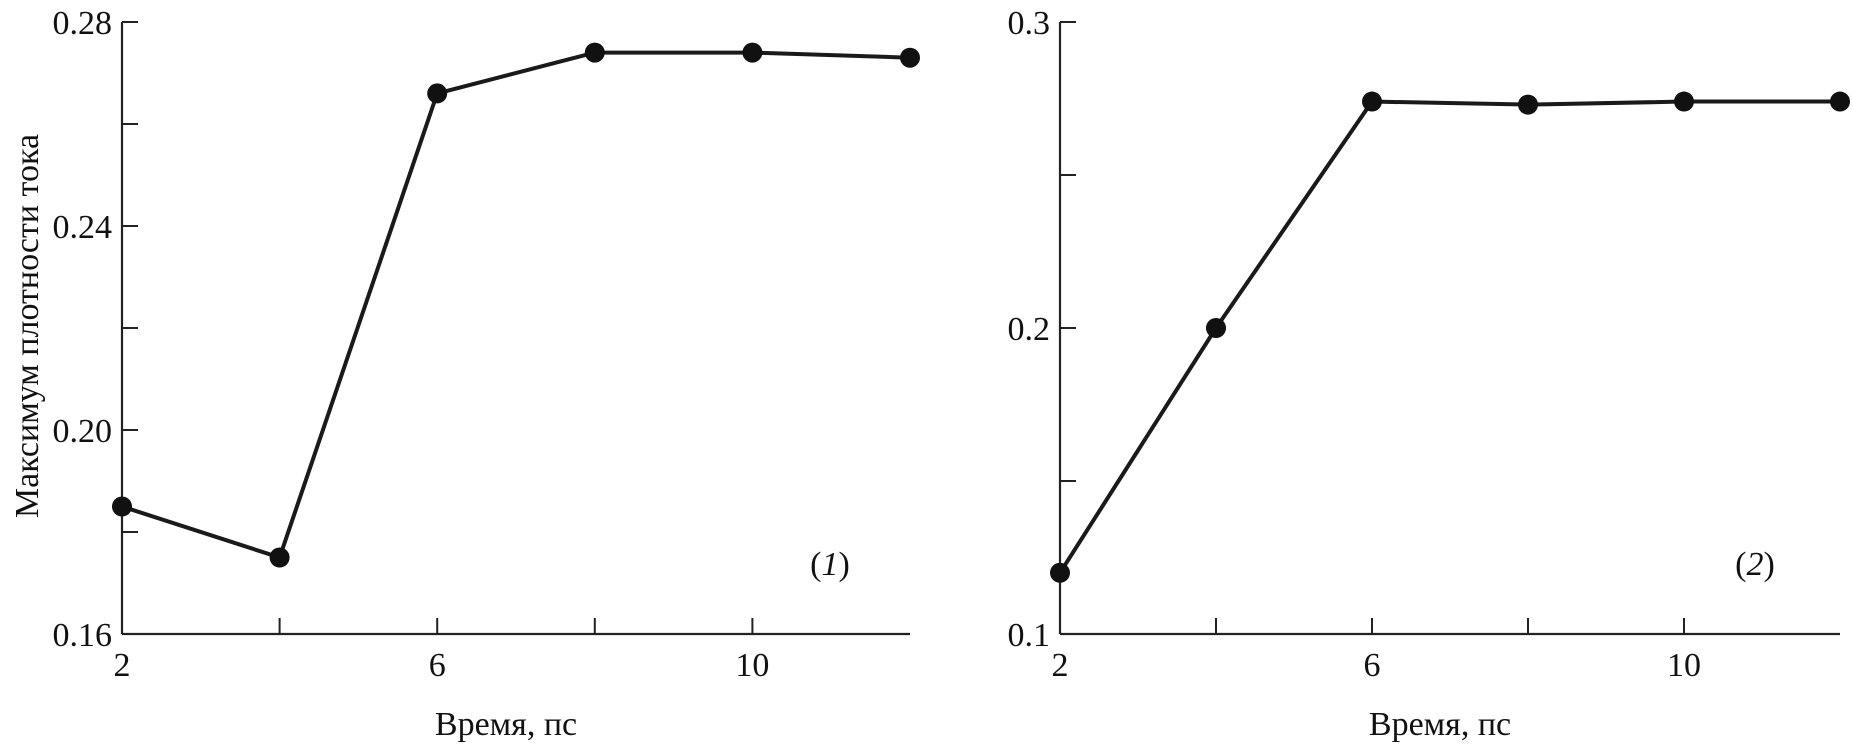 The width and height of the screenshot is (1853, 747). What do you see at coordinates (830, 564) in the screenshot?
I see `panel-label: (1)` at bounding box center [830, 564].